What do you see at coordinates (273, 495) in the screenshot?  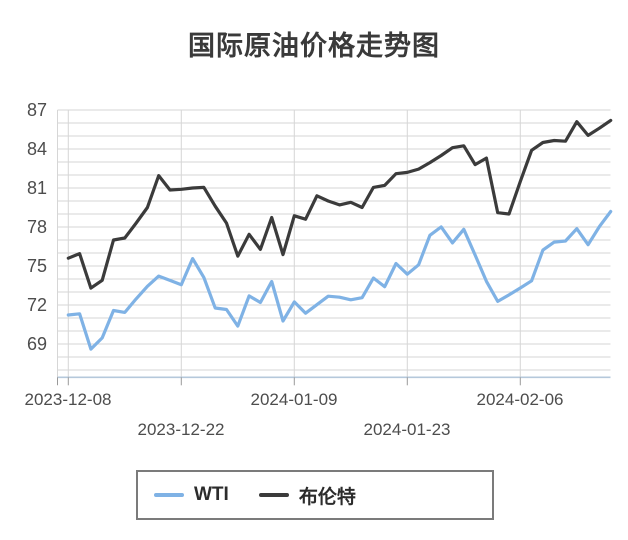 I see `brent-line-swatch` at bounding box center [273, 495].